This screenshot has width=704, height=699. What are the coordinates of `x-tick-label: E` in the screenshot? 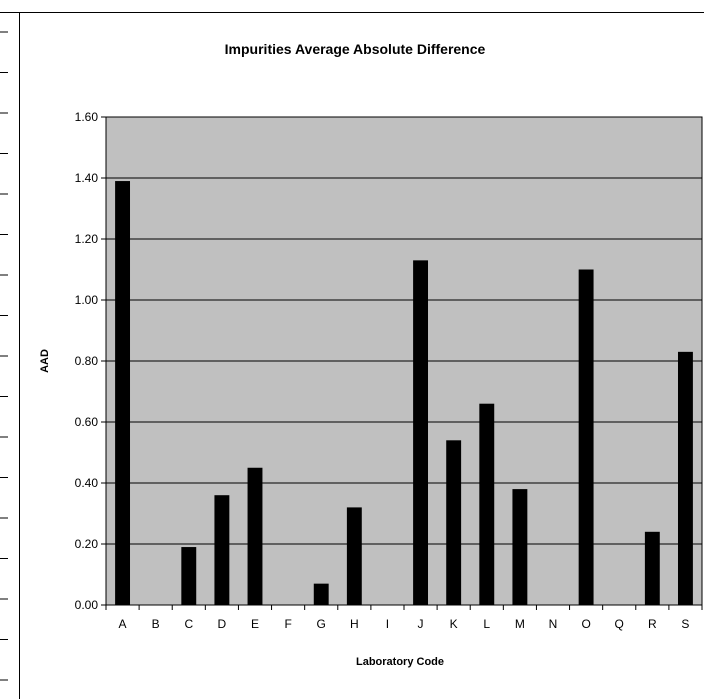 It's located at (255, 624).